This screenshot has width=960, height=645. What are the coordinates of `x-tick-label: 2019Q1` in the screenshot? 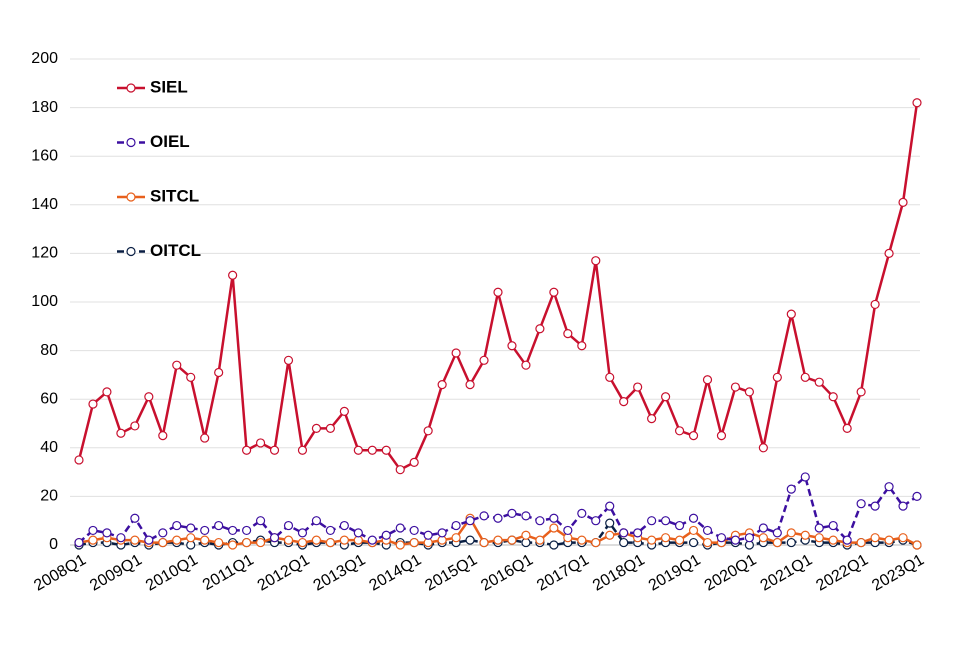 It's located at (675, 572).